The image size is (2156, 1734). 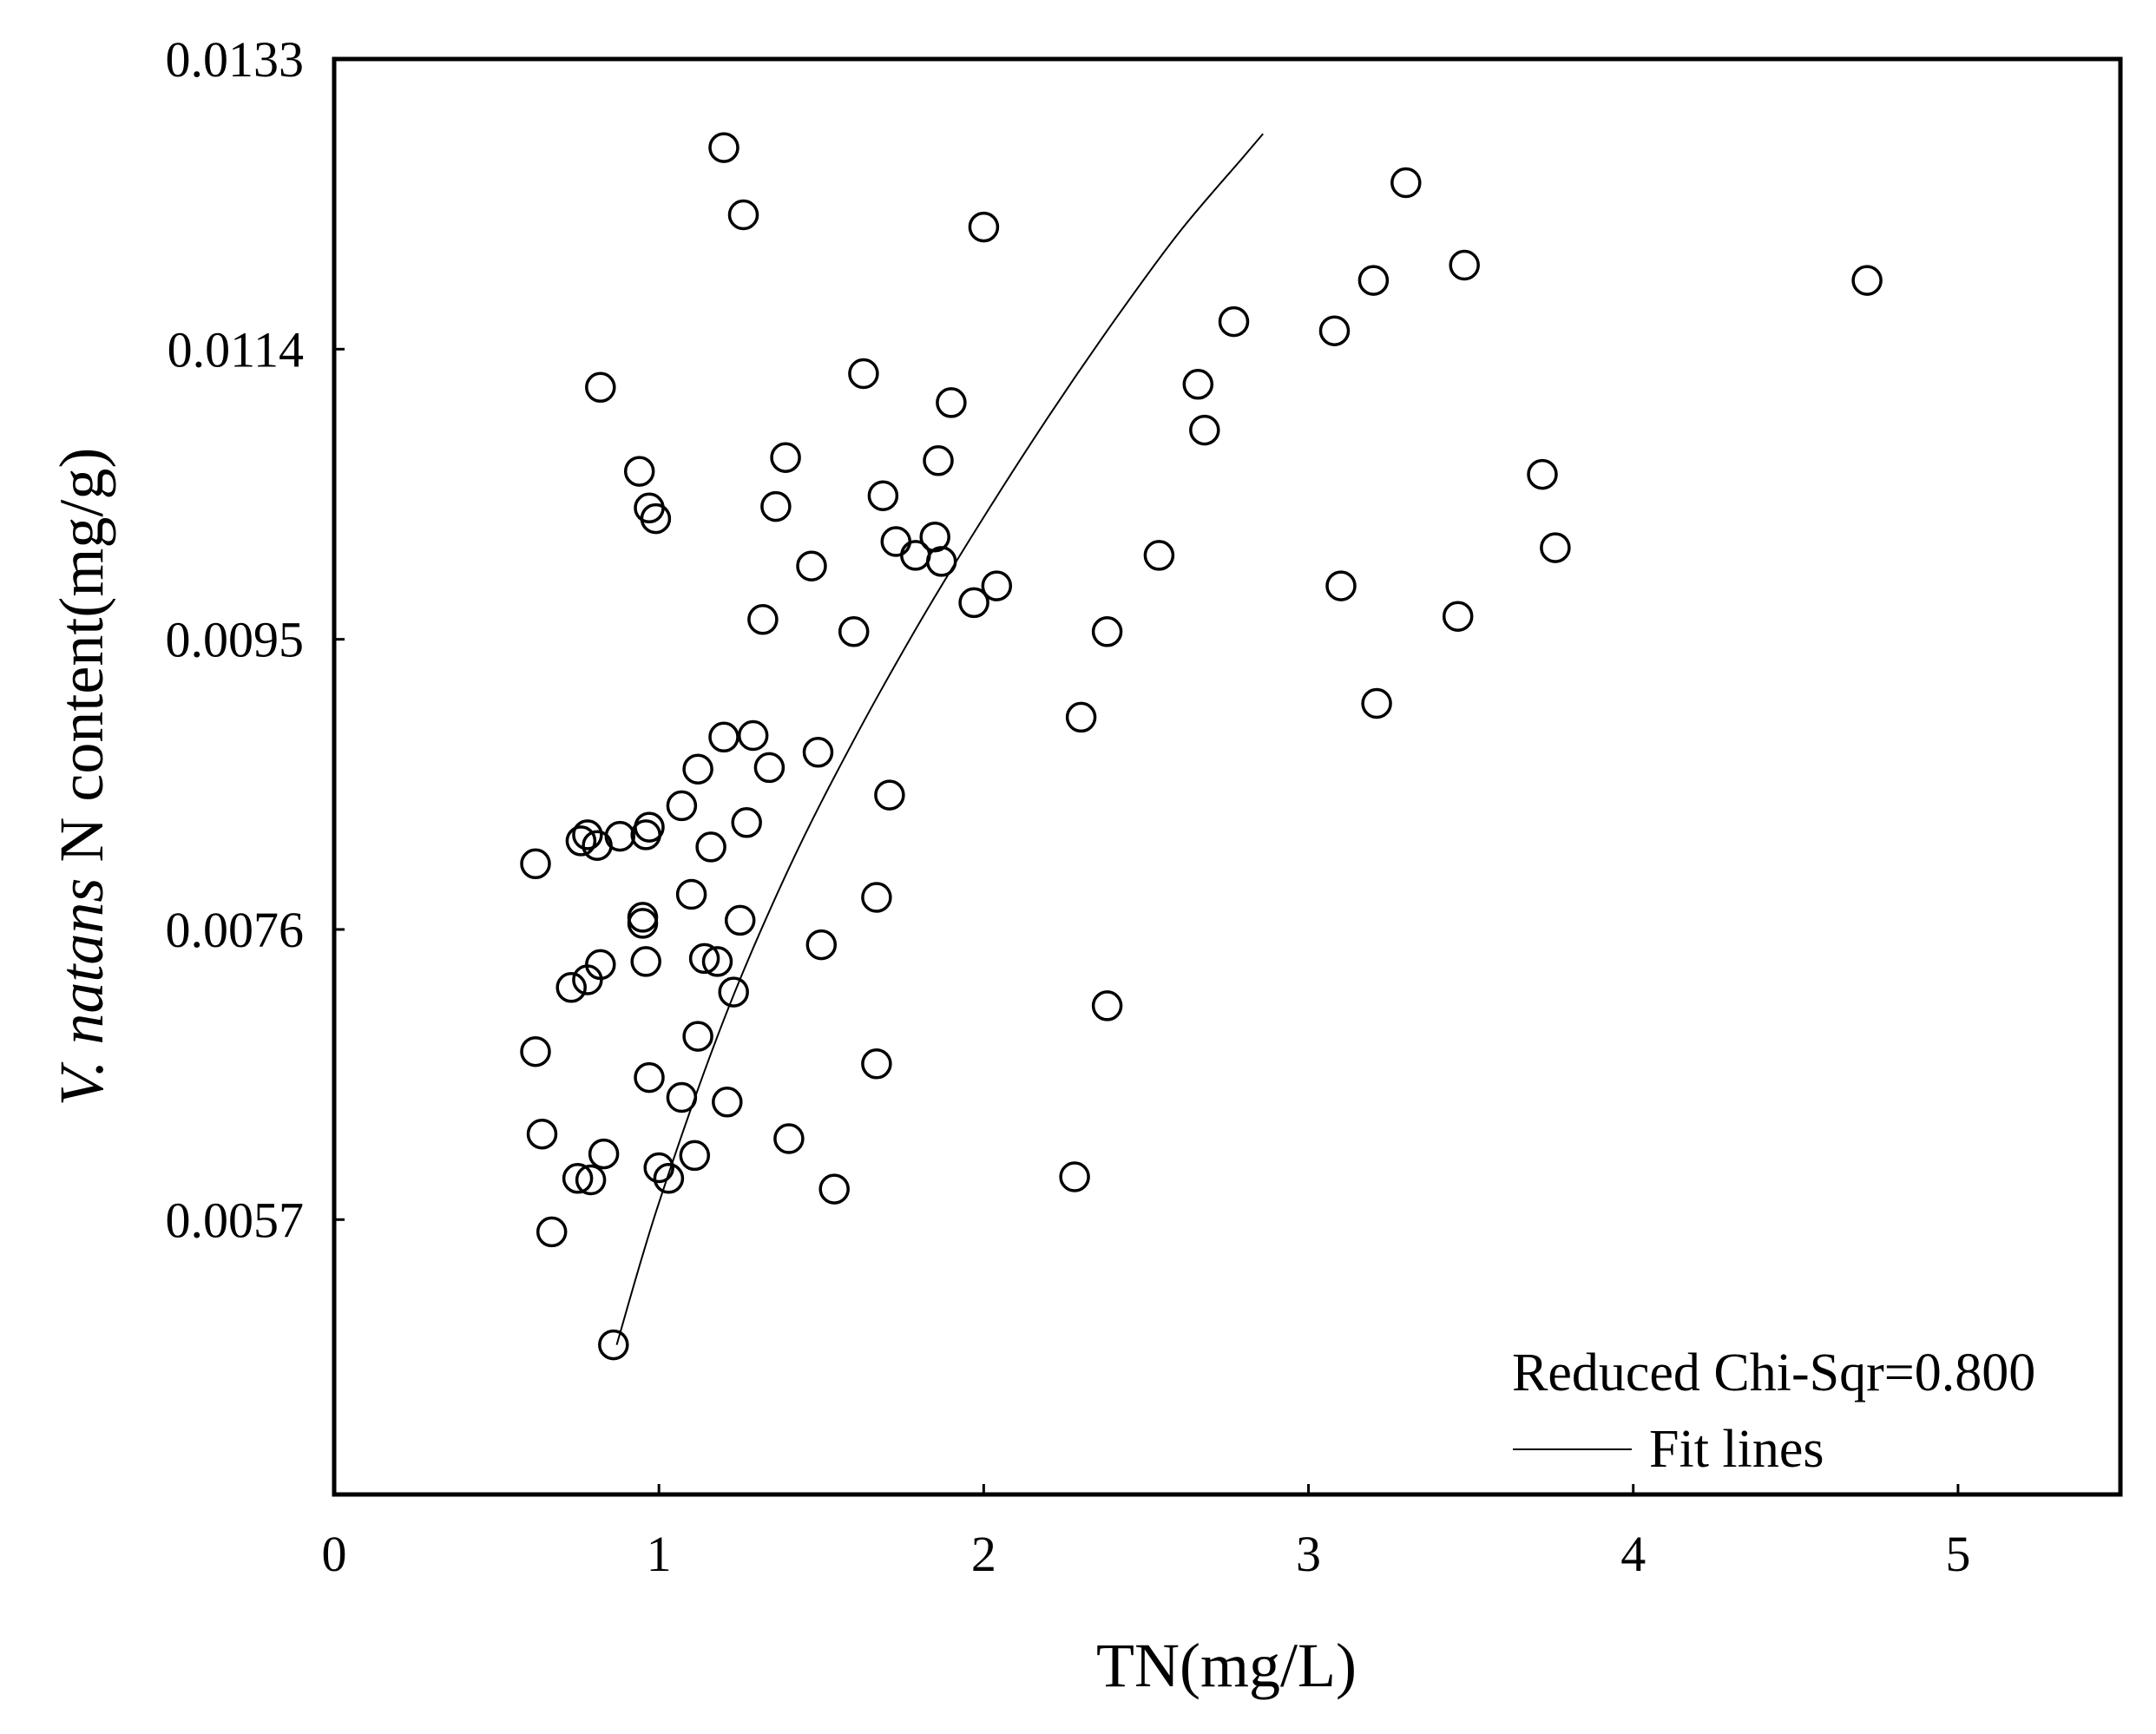 I want to click on x-tick-label: 5, so click(x=1957, y=1554).